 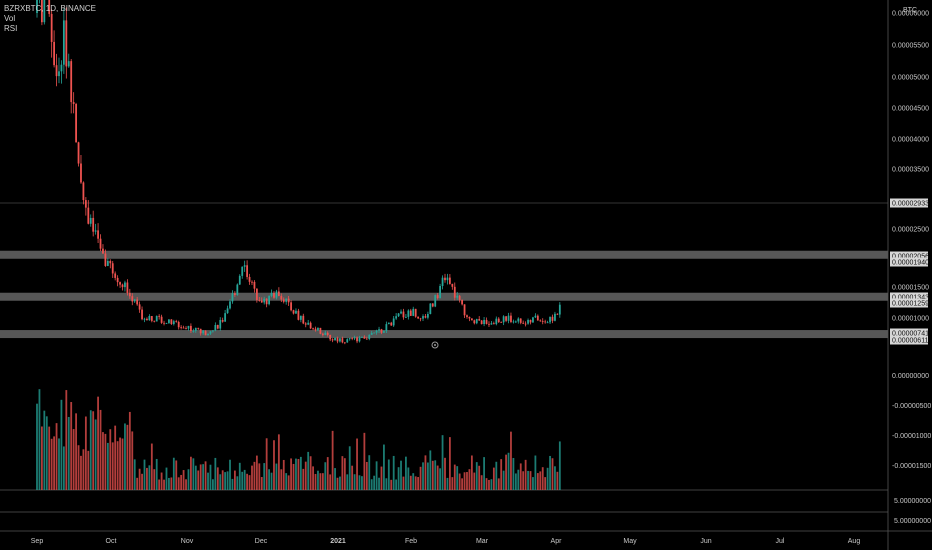 I want to click on time-tick-label: Feb, so click(x=411, y=541).